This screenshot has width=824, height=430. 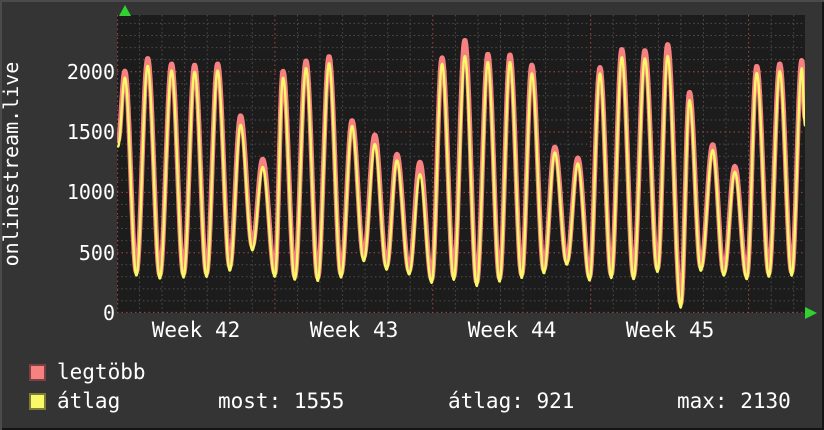 What do you see at coordinates (101, 372) in the screenshot?
I see `legend-label-legtobb: legtöbb` at bounding box center [101, 372].